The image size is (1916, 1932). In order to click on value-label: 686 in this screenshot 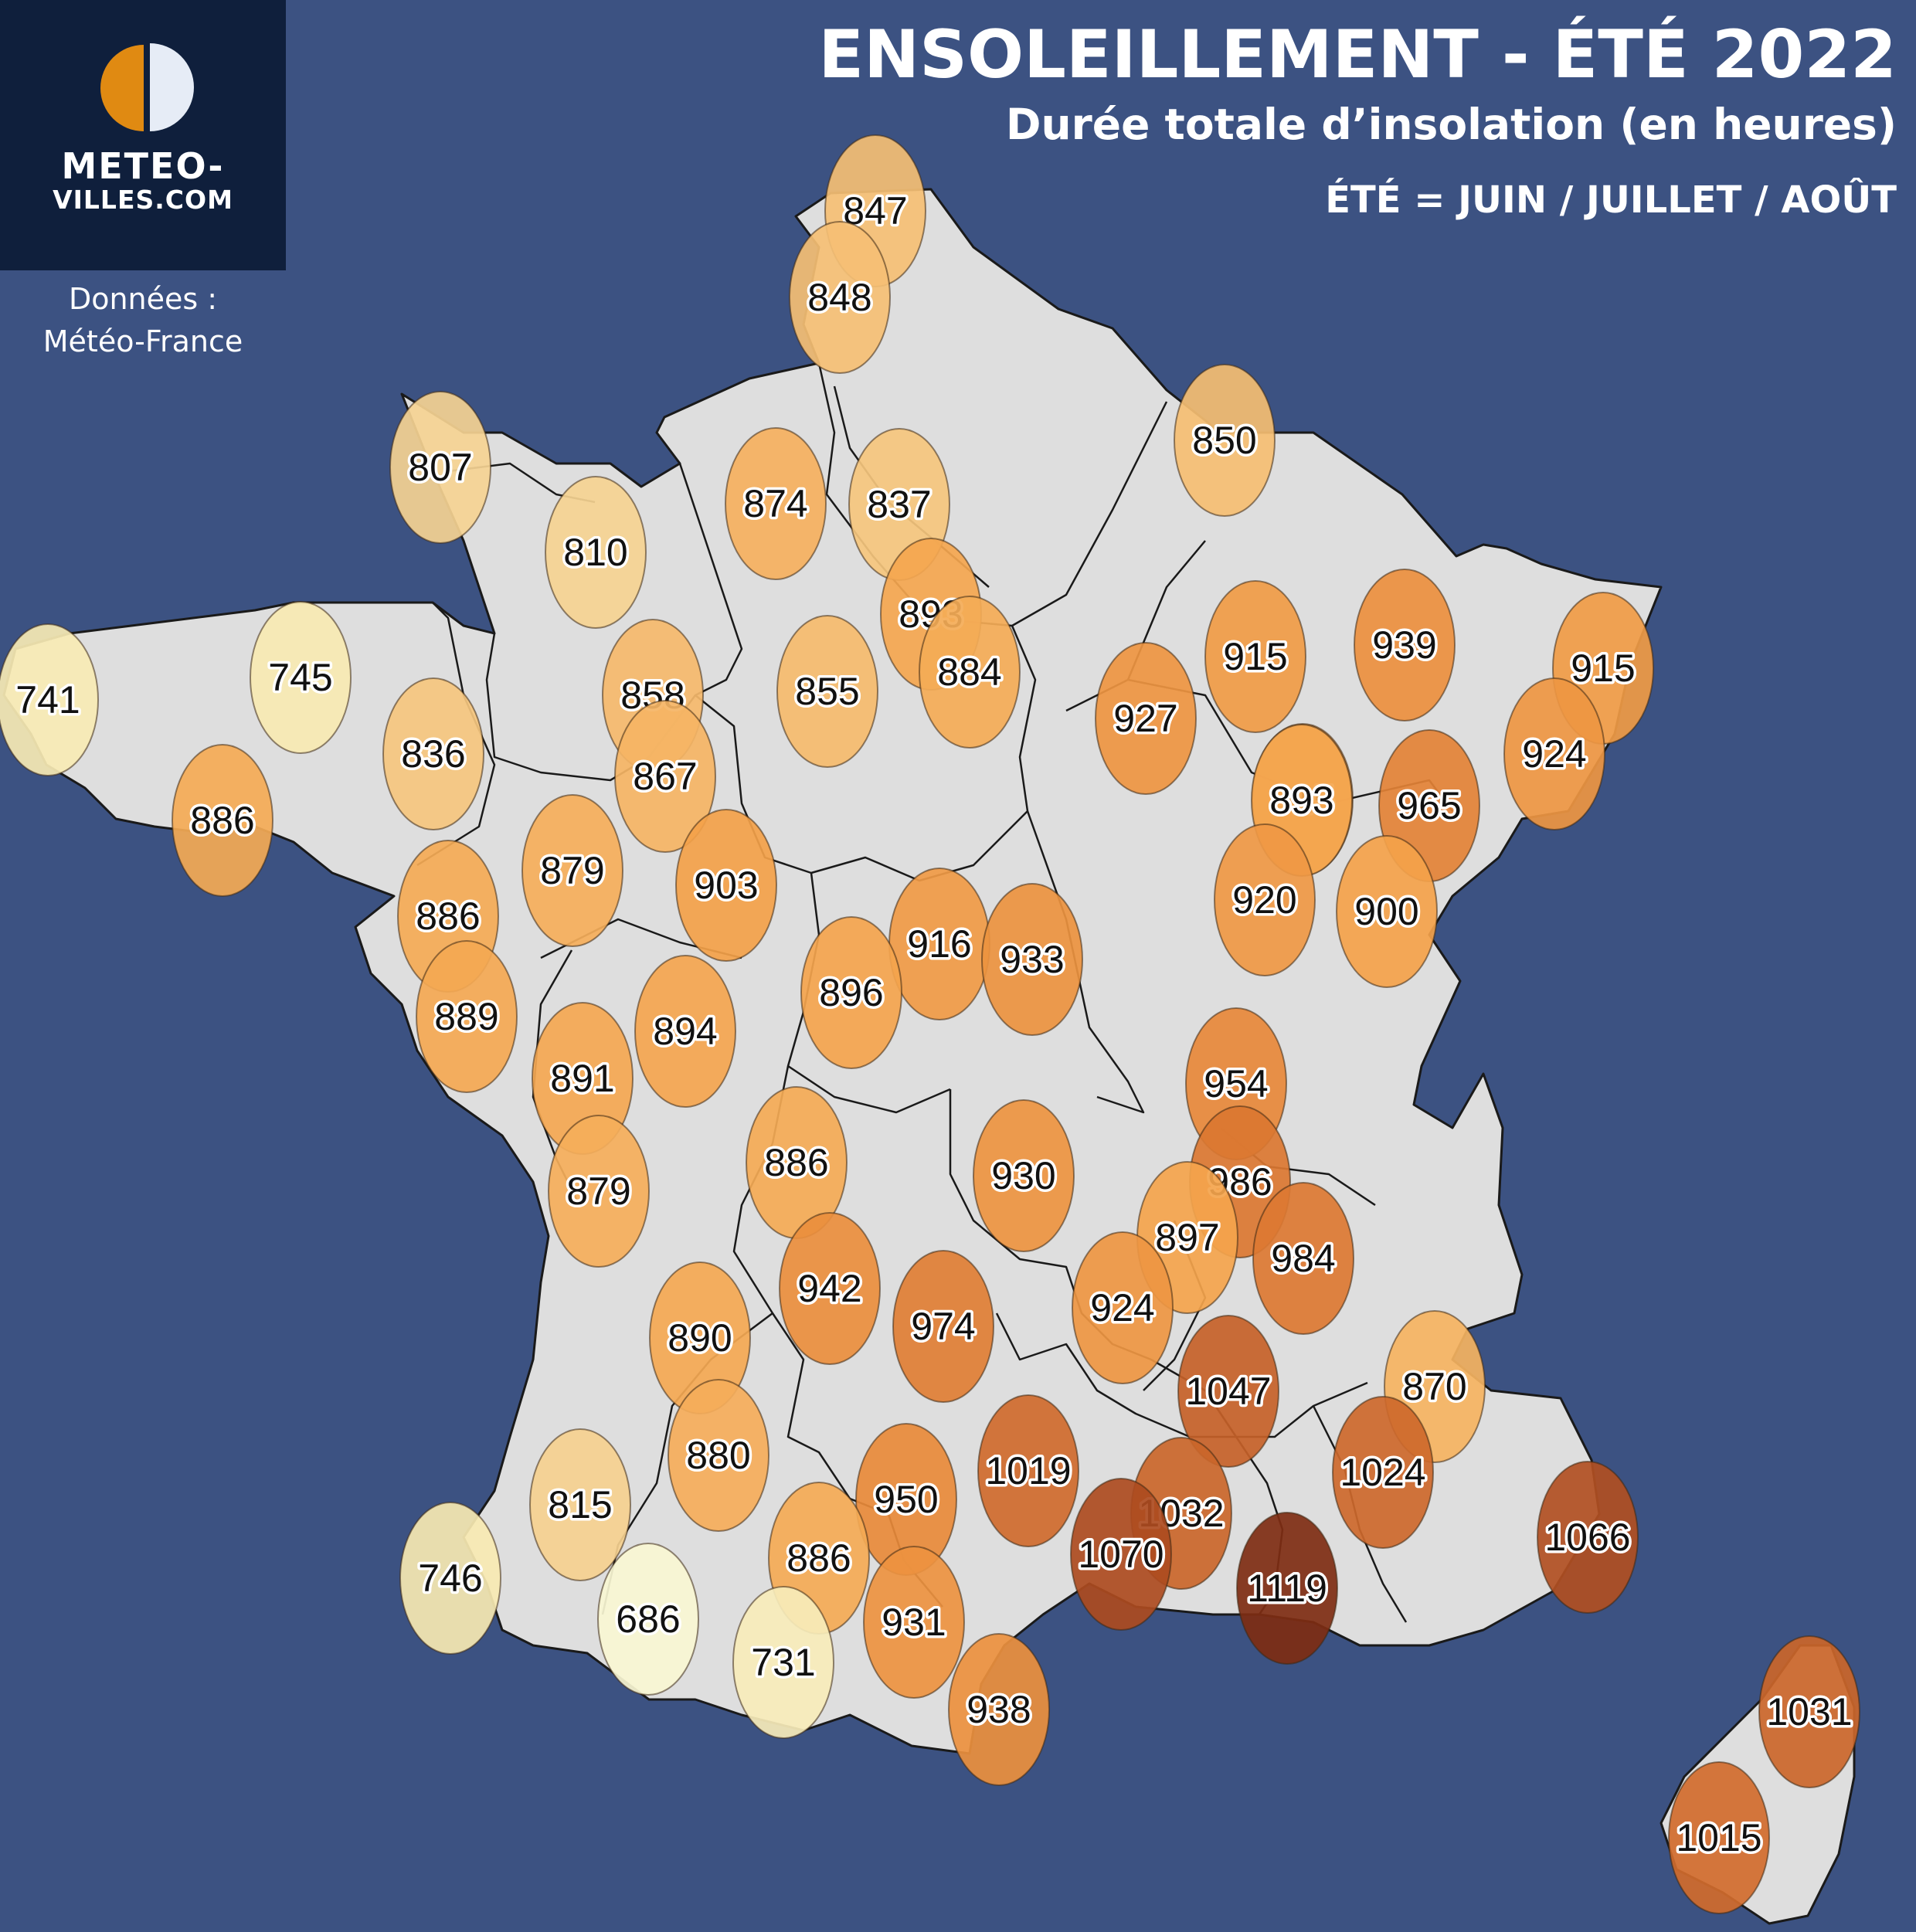, I will do `click(648, 1620)`.